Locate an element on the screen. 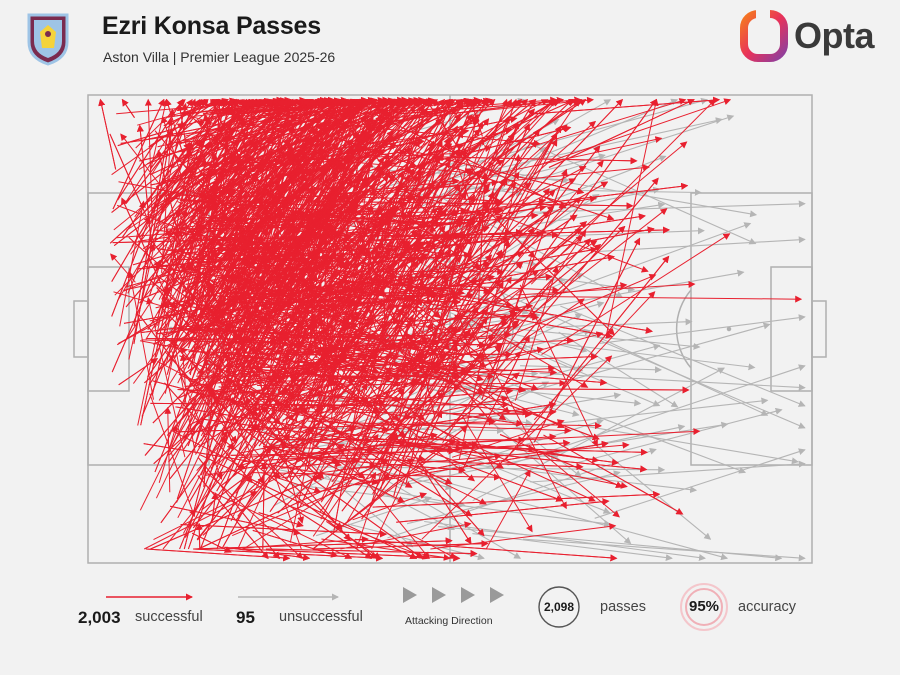 The width and height of the screenshot is (900, 675). attacking-direction-label: Attacking Direction is located at coordinates (449, 621).